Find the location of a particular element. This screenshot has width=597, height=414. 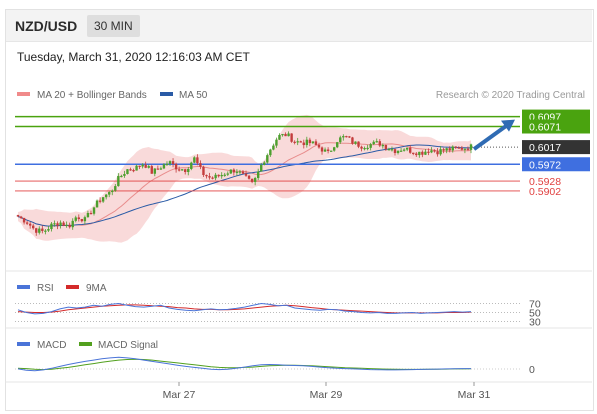

projection-arrow-head is located at coordinates (508, 125).